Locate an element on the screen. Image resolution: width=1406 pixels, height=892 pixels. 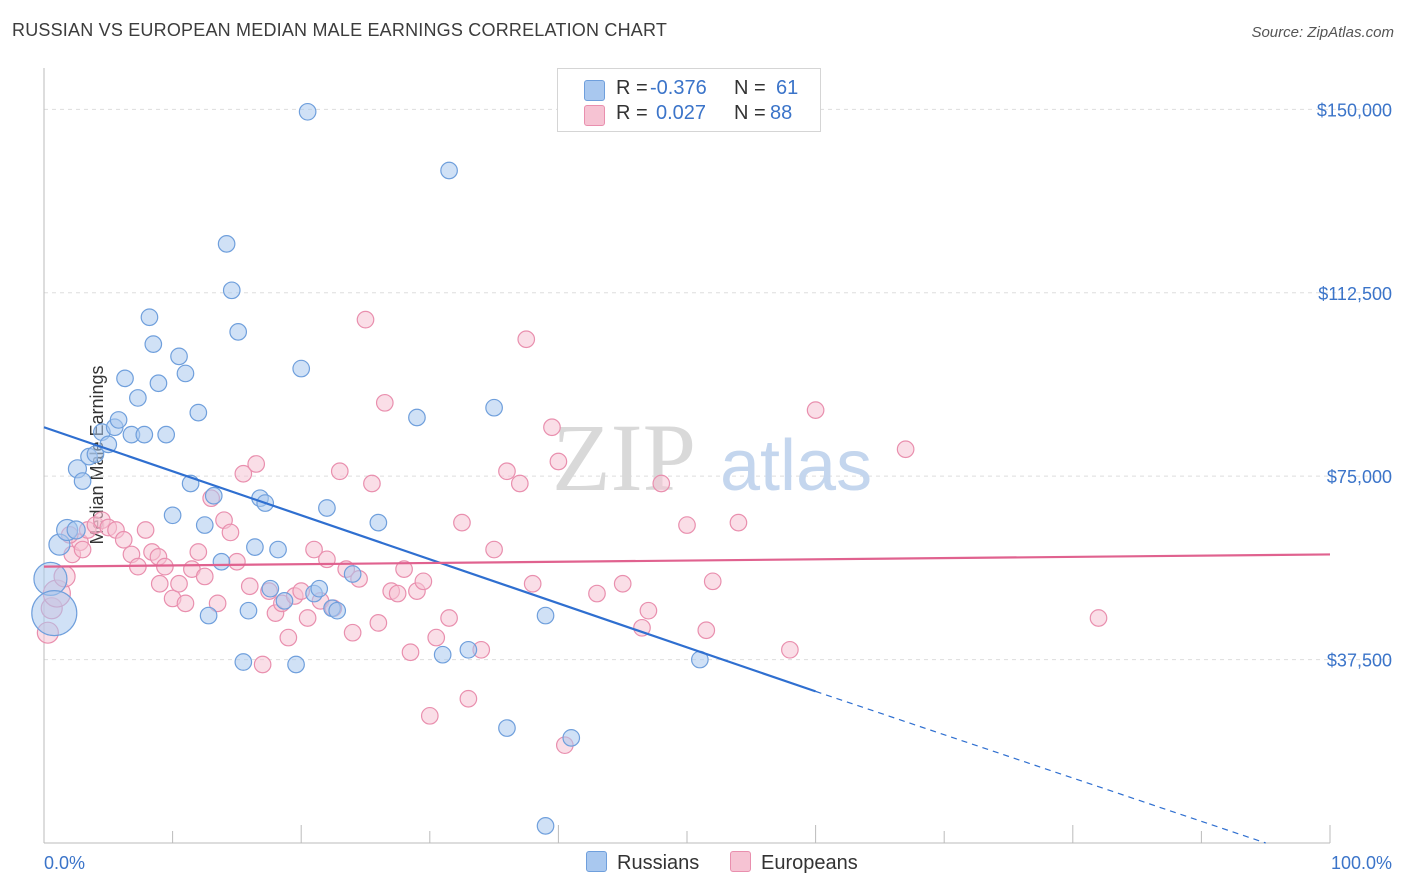
bottom-legend-europeans: Europeans is located at coordinates (794, 863).